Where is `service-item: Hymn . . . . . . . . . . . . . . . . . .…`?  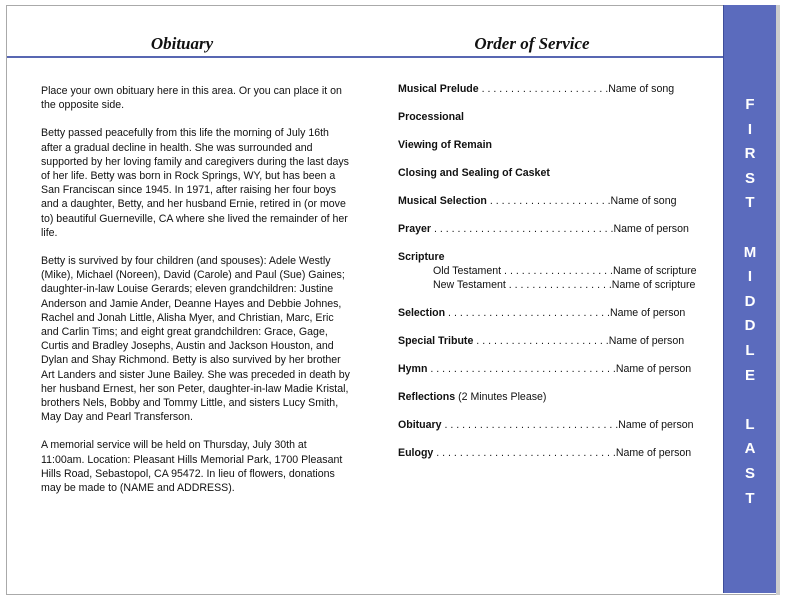
service-item: Hymn . . . . . . . . . . . . . . . . . .… is located at coordinates (544, 369).